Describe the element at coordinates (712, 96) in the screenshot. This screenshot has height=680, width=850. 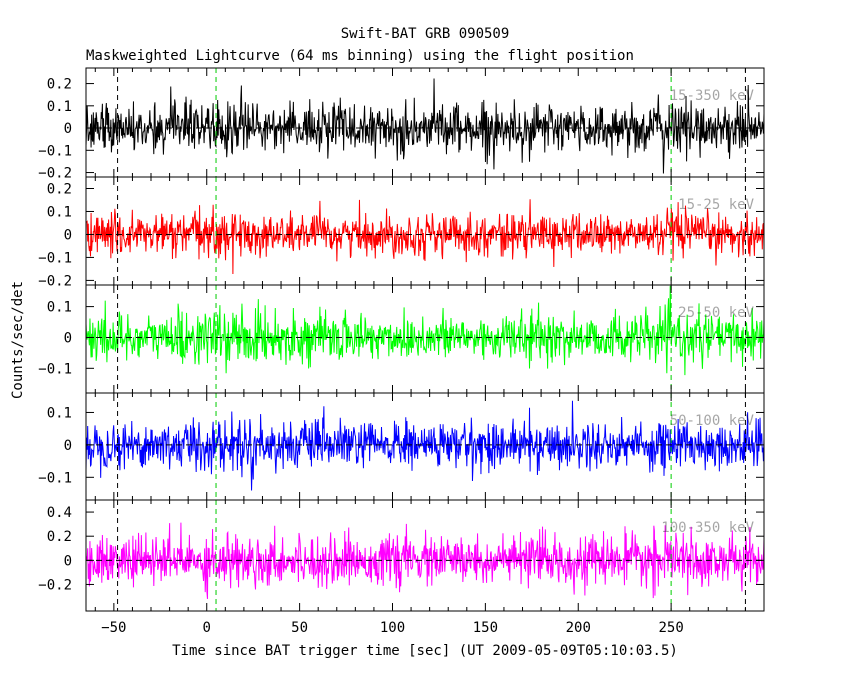
I see `band-label: 15-350 keV` at that location.